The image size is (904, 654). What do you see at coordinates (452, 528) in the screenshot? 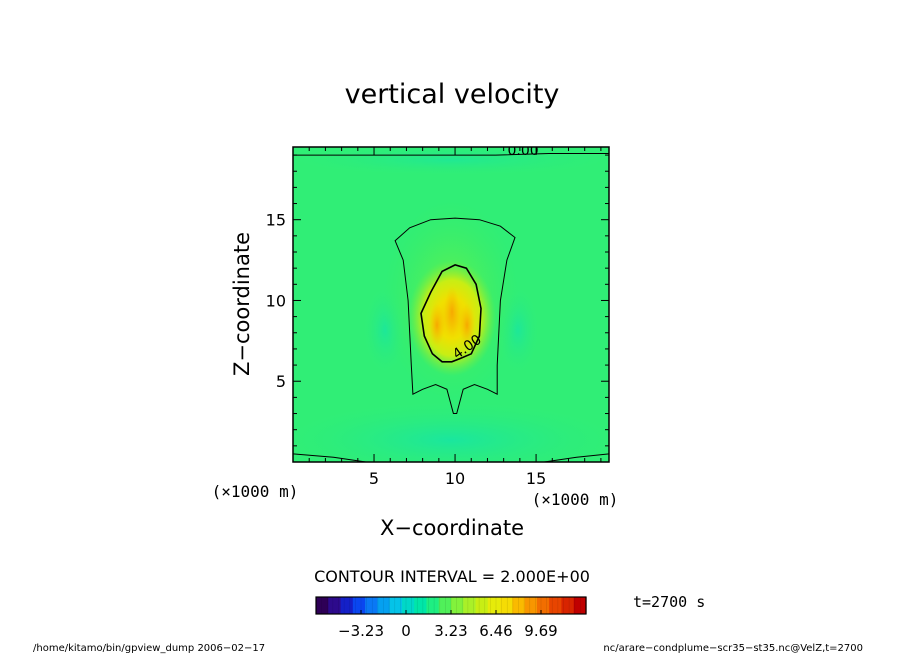
I see `x-axis-label: X−coordinate` at bounding box center [452, 528].